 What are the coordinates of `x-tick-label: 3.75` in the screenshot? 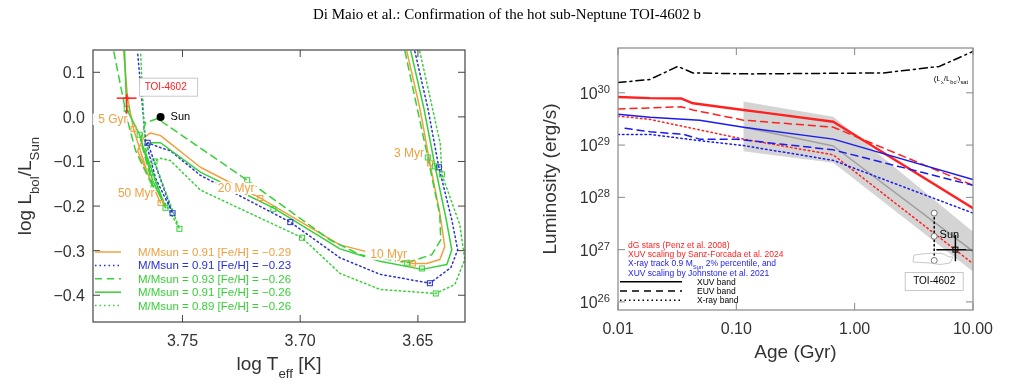 It's located at (182, 340).